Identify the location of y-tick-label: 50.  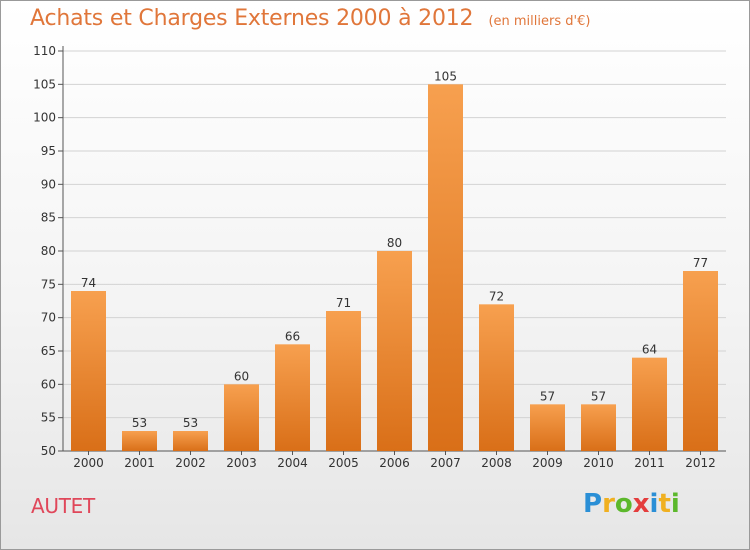
(48, 451).